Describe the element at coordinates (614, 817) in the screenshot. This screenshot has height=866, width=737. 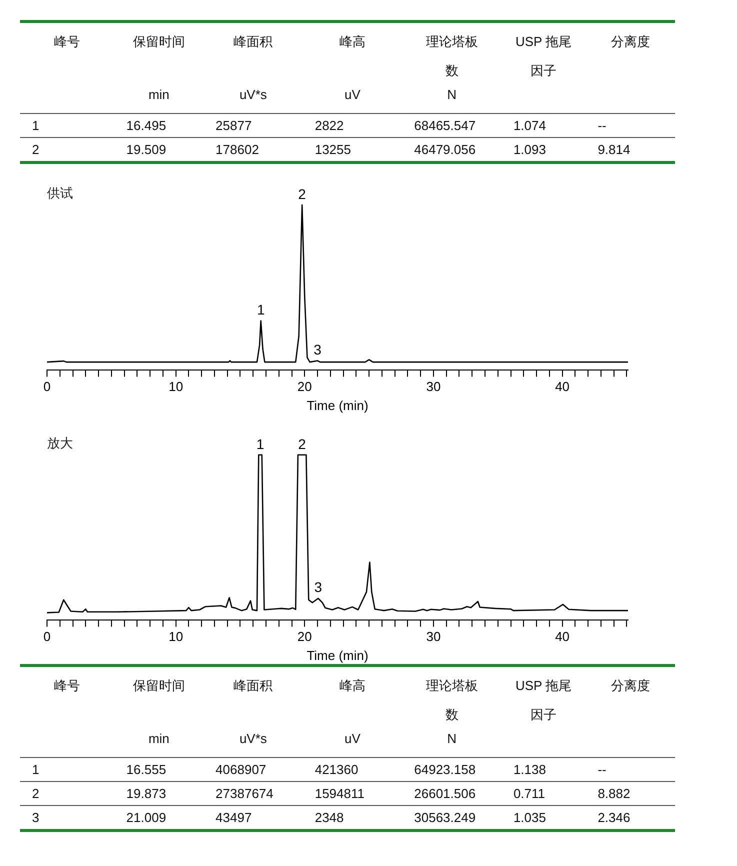
I see `text: 2.346` at that location.